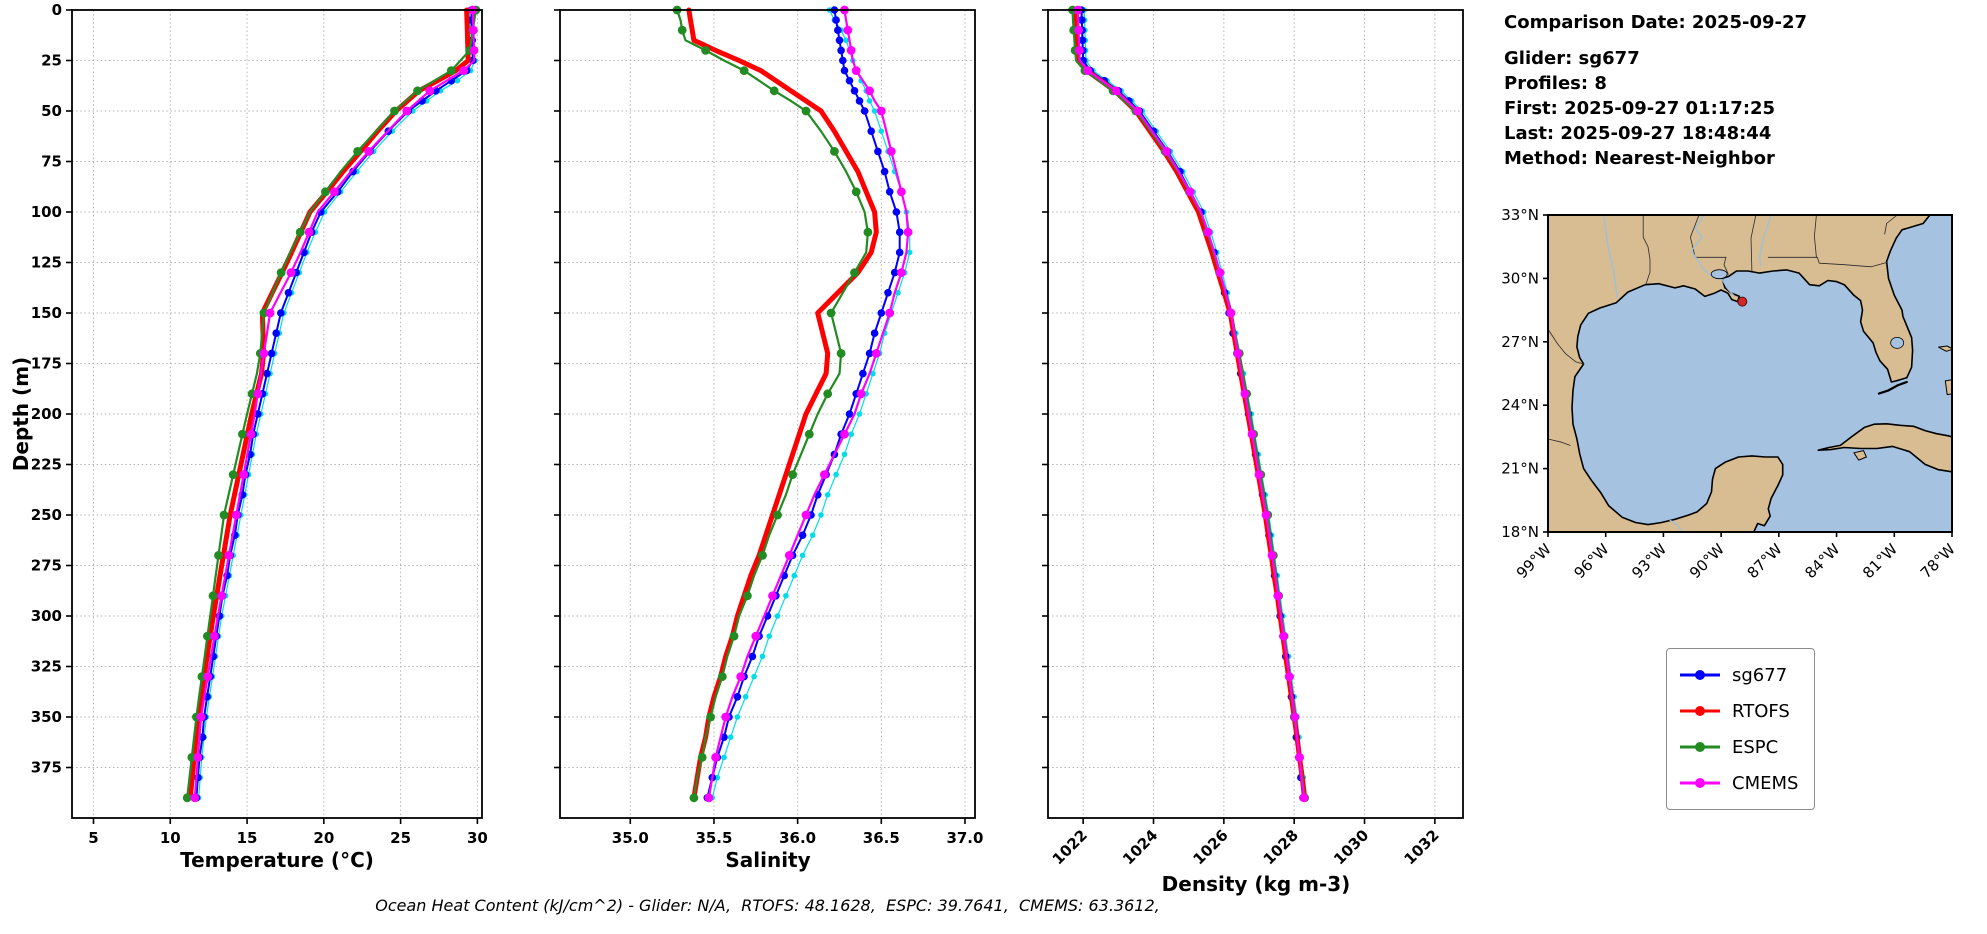  I want to click on legend-label: CMEMS, so click(1765, 783).